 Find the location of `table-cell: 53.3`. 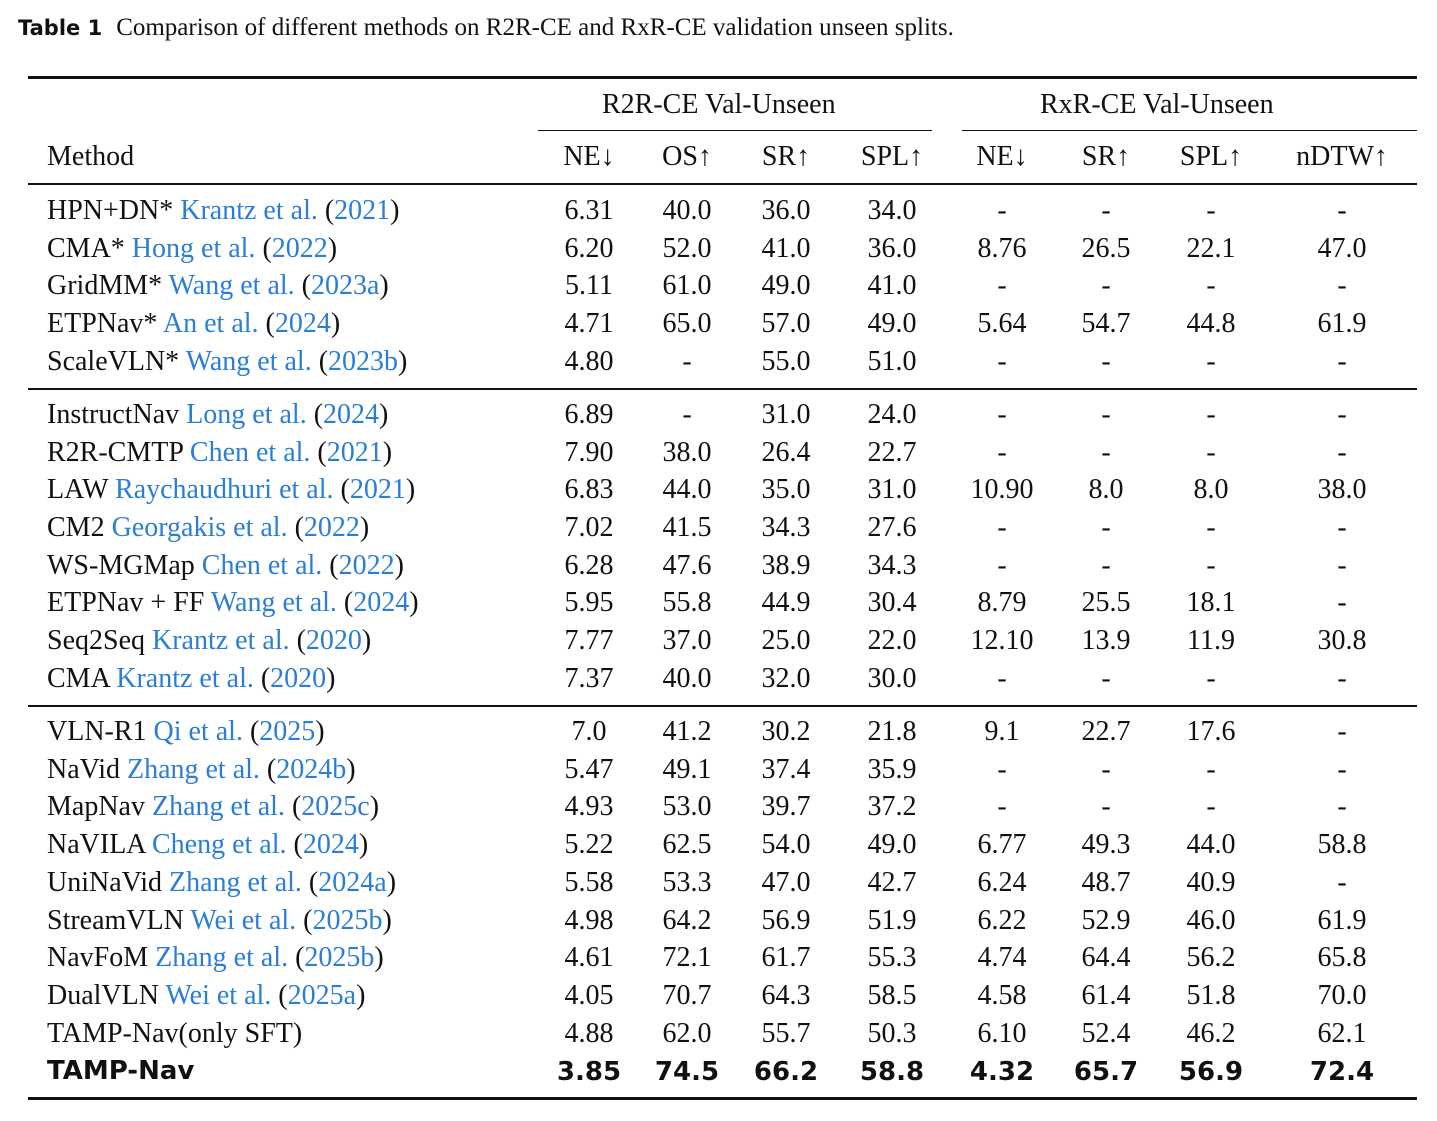

table-cell: 53.3 is located at coordinates (687, 882).